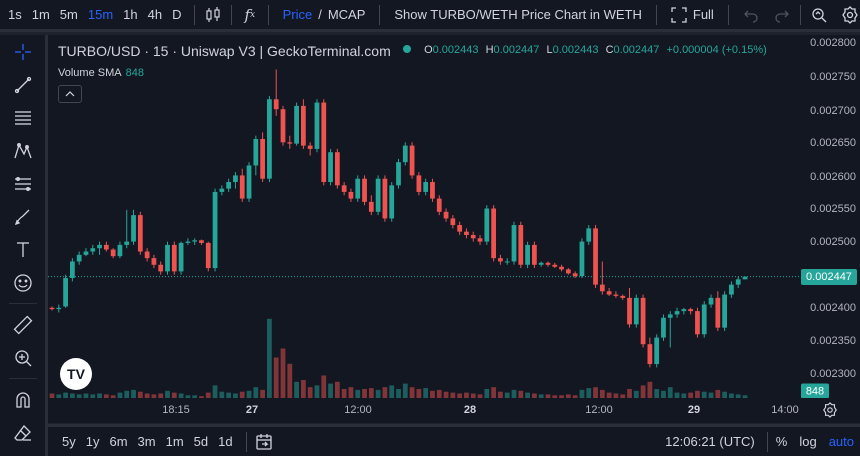 This screenshot has width=860, height=456. I want to click on range-1d: 1d, so click(225, 441).